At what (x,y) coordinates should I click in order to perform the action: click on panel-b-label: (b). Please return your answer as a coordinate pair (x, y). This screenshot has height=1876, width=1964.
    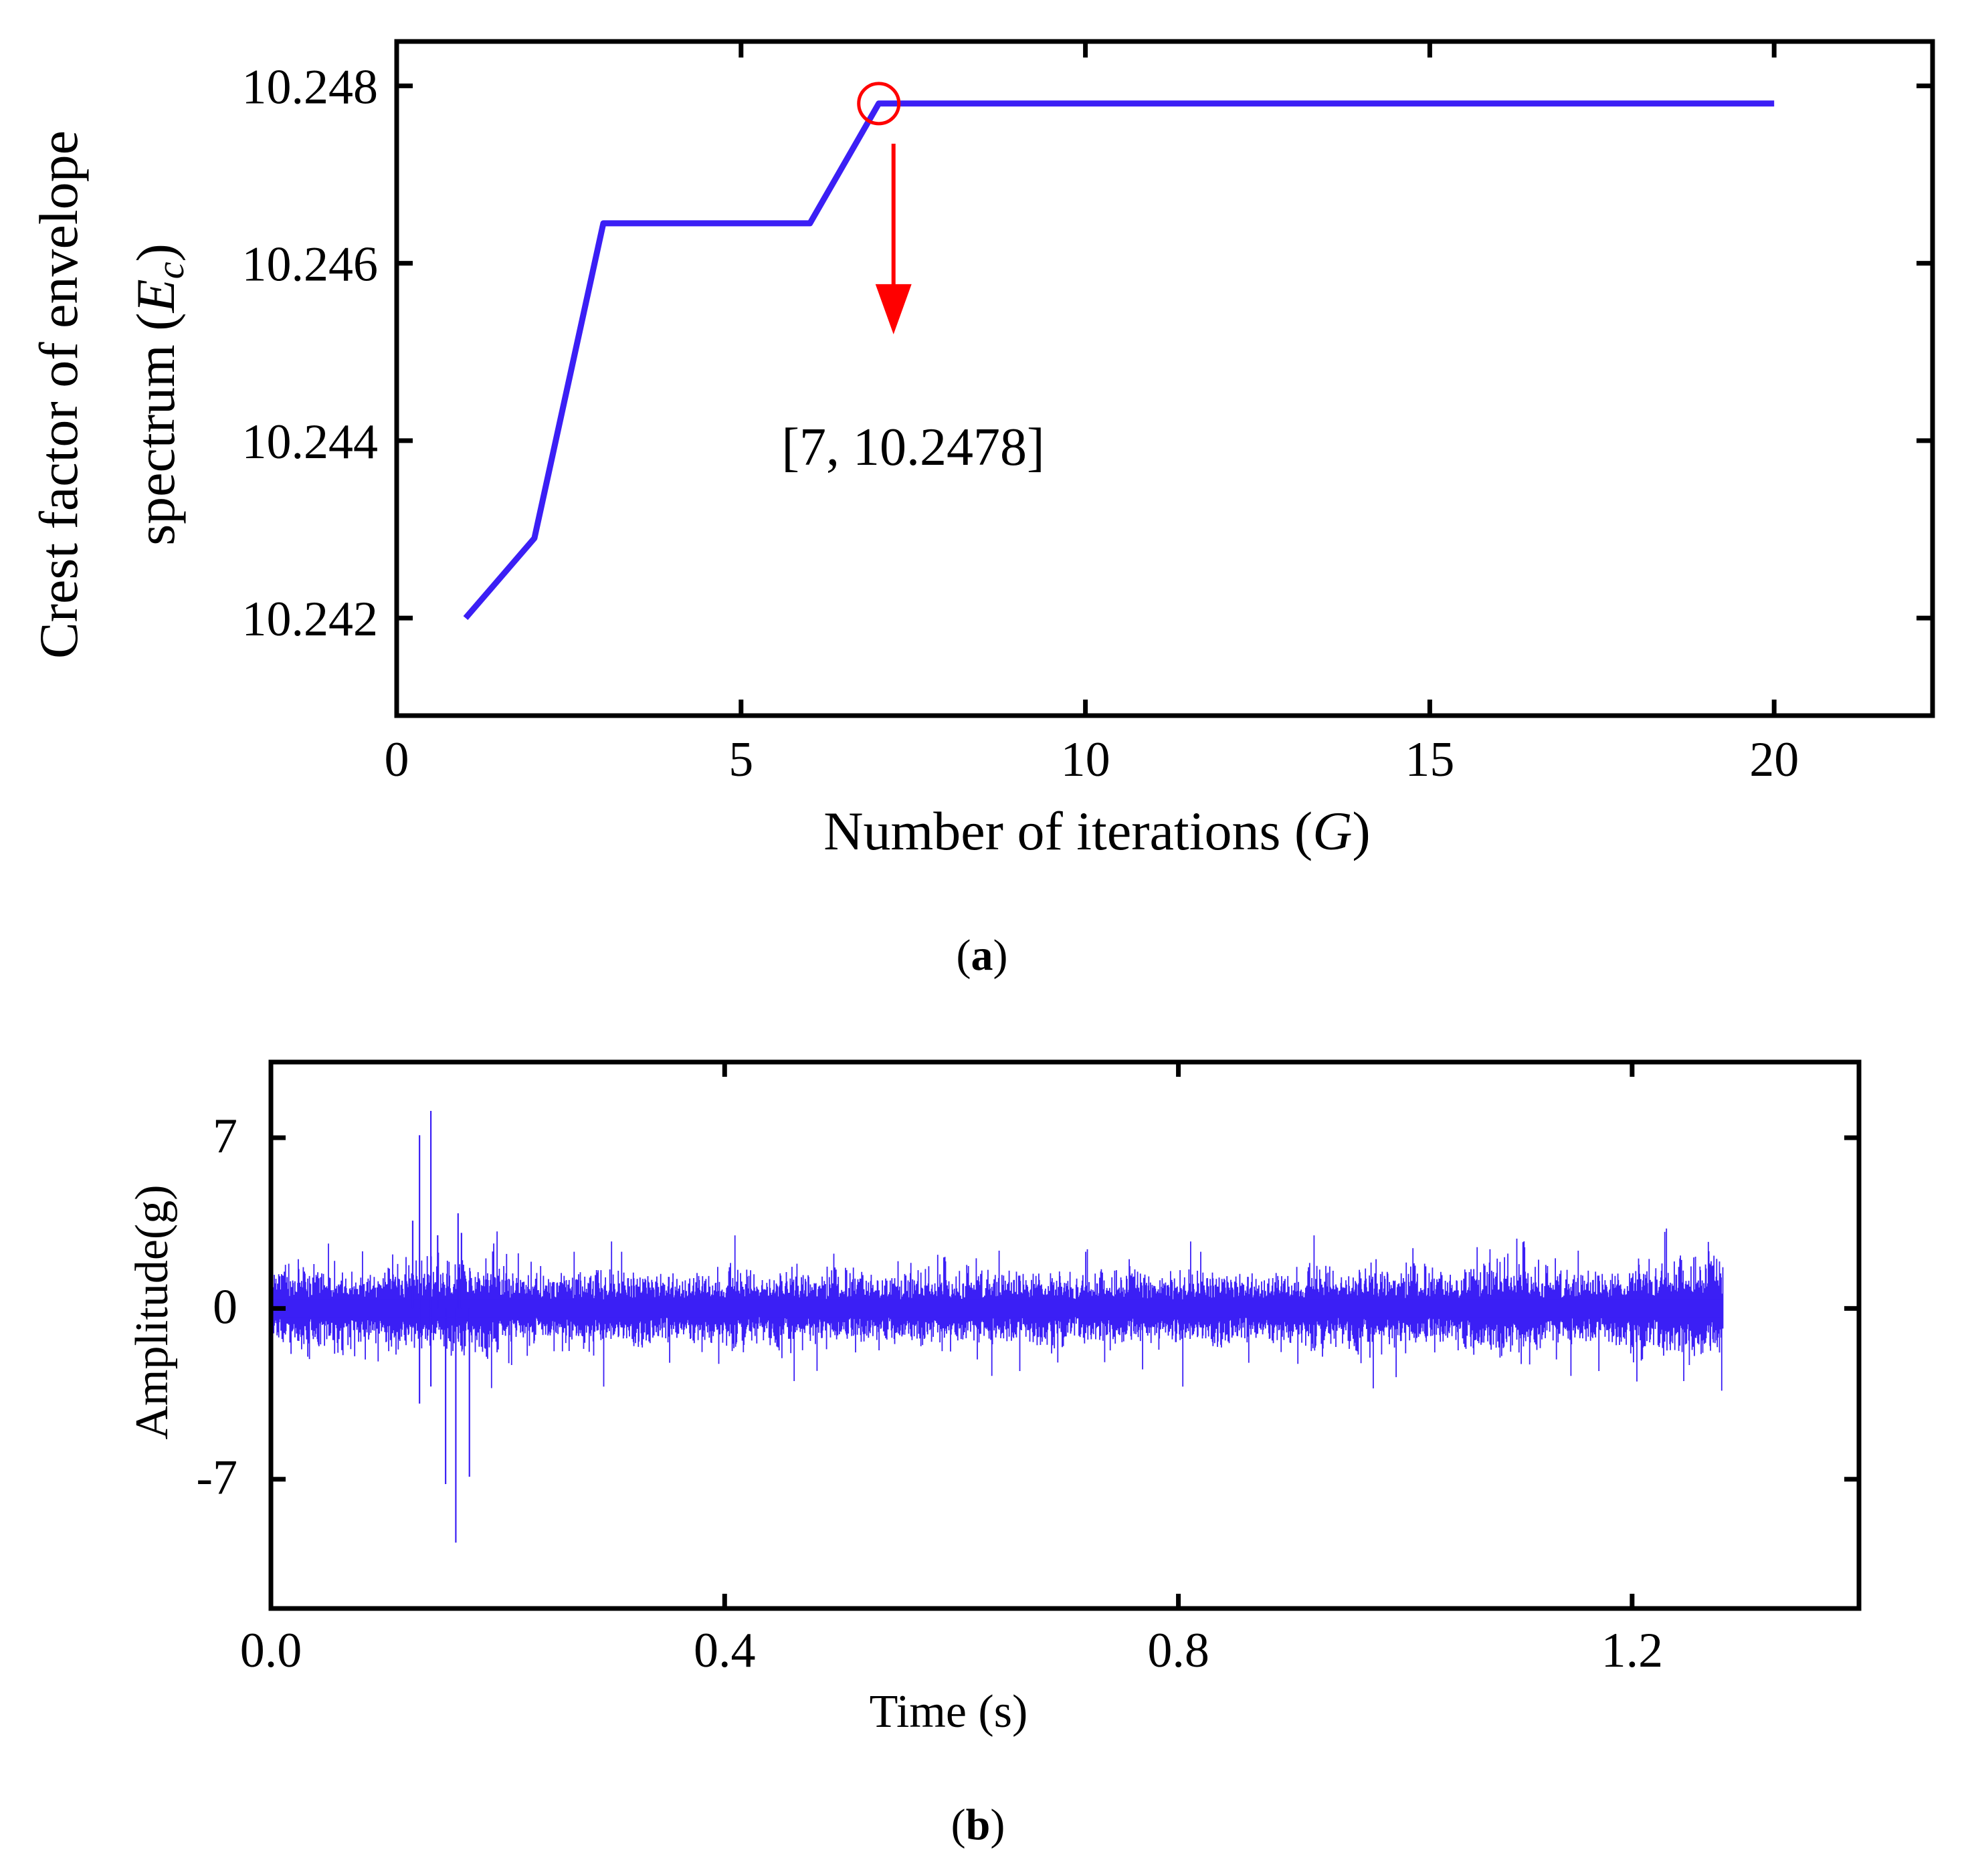
    Looking at the image, I should click on (978, 1825).